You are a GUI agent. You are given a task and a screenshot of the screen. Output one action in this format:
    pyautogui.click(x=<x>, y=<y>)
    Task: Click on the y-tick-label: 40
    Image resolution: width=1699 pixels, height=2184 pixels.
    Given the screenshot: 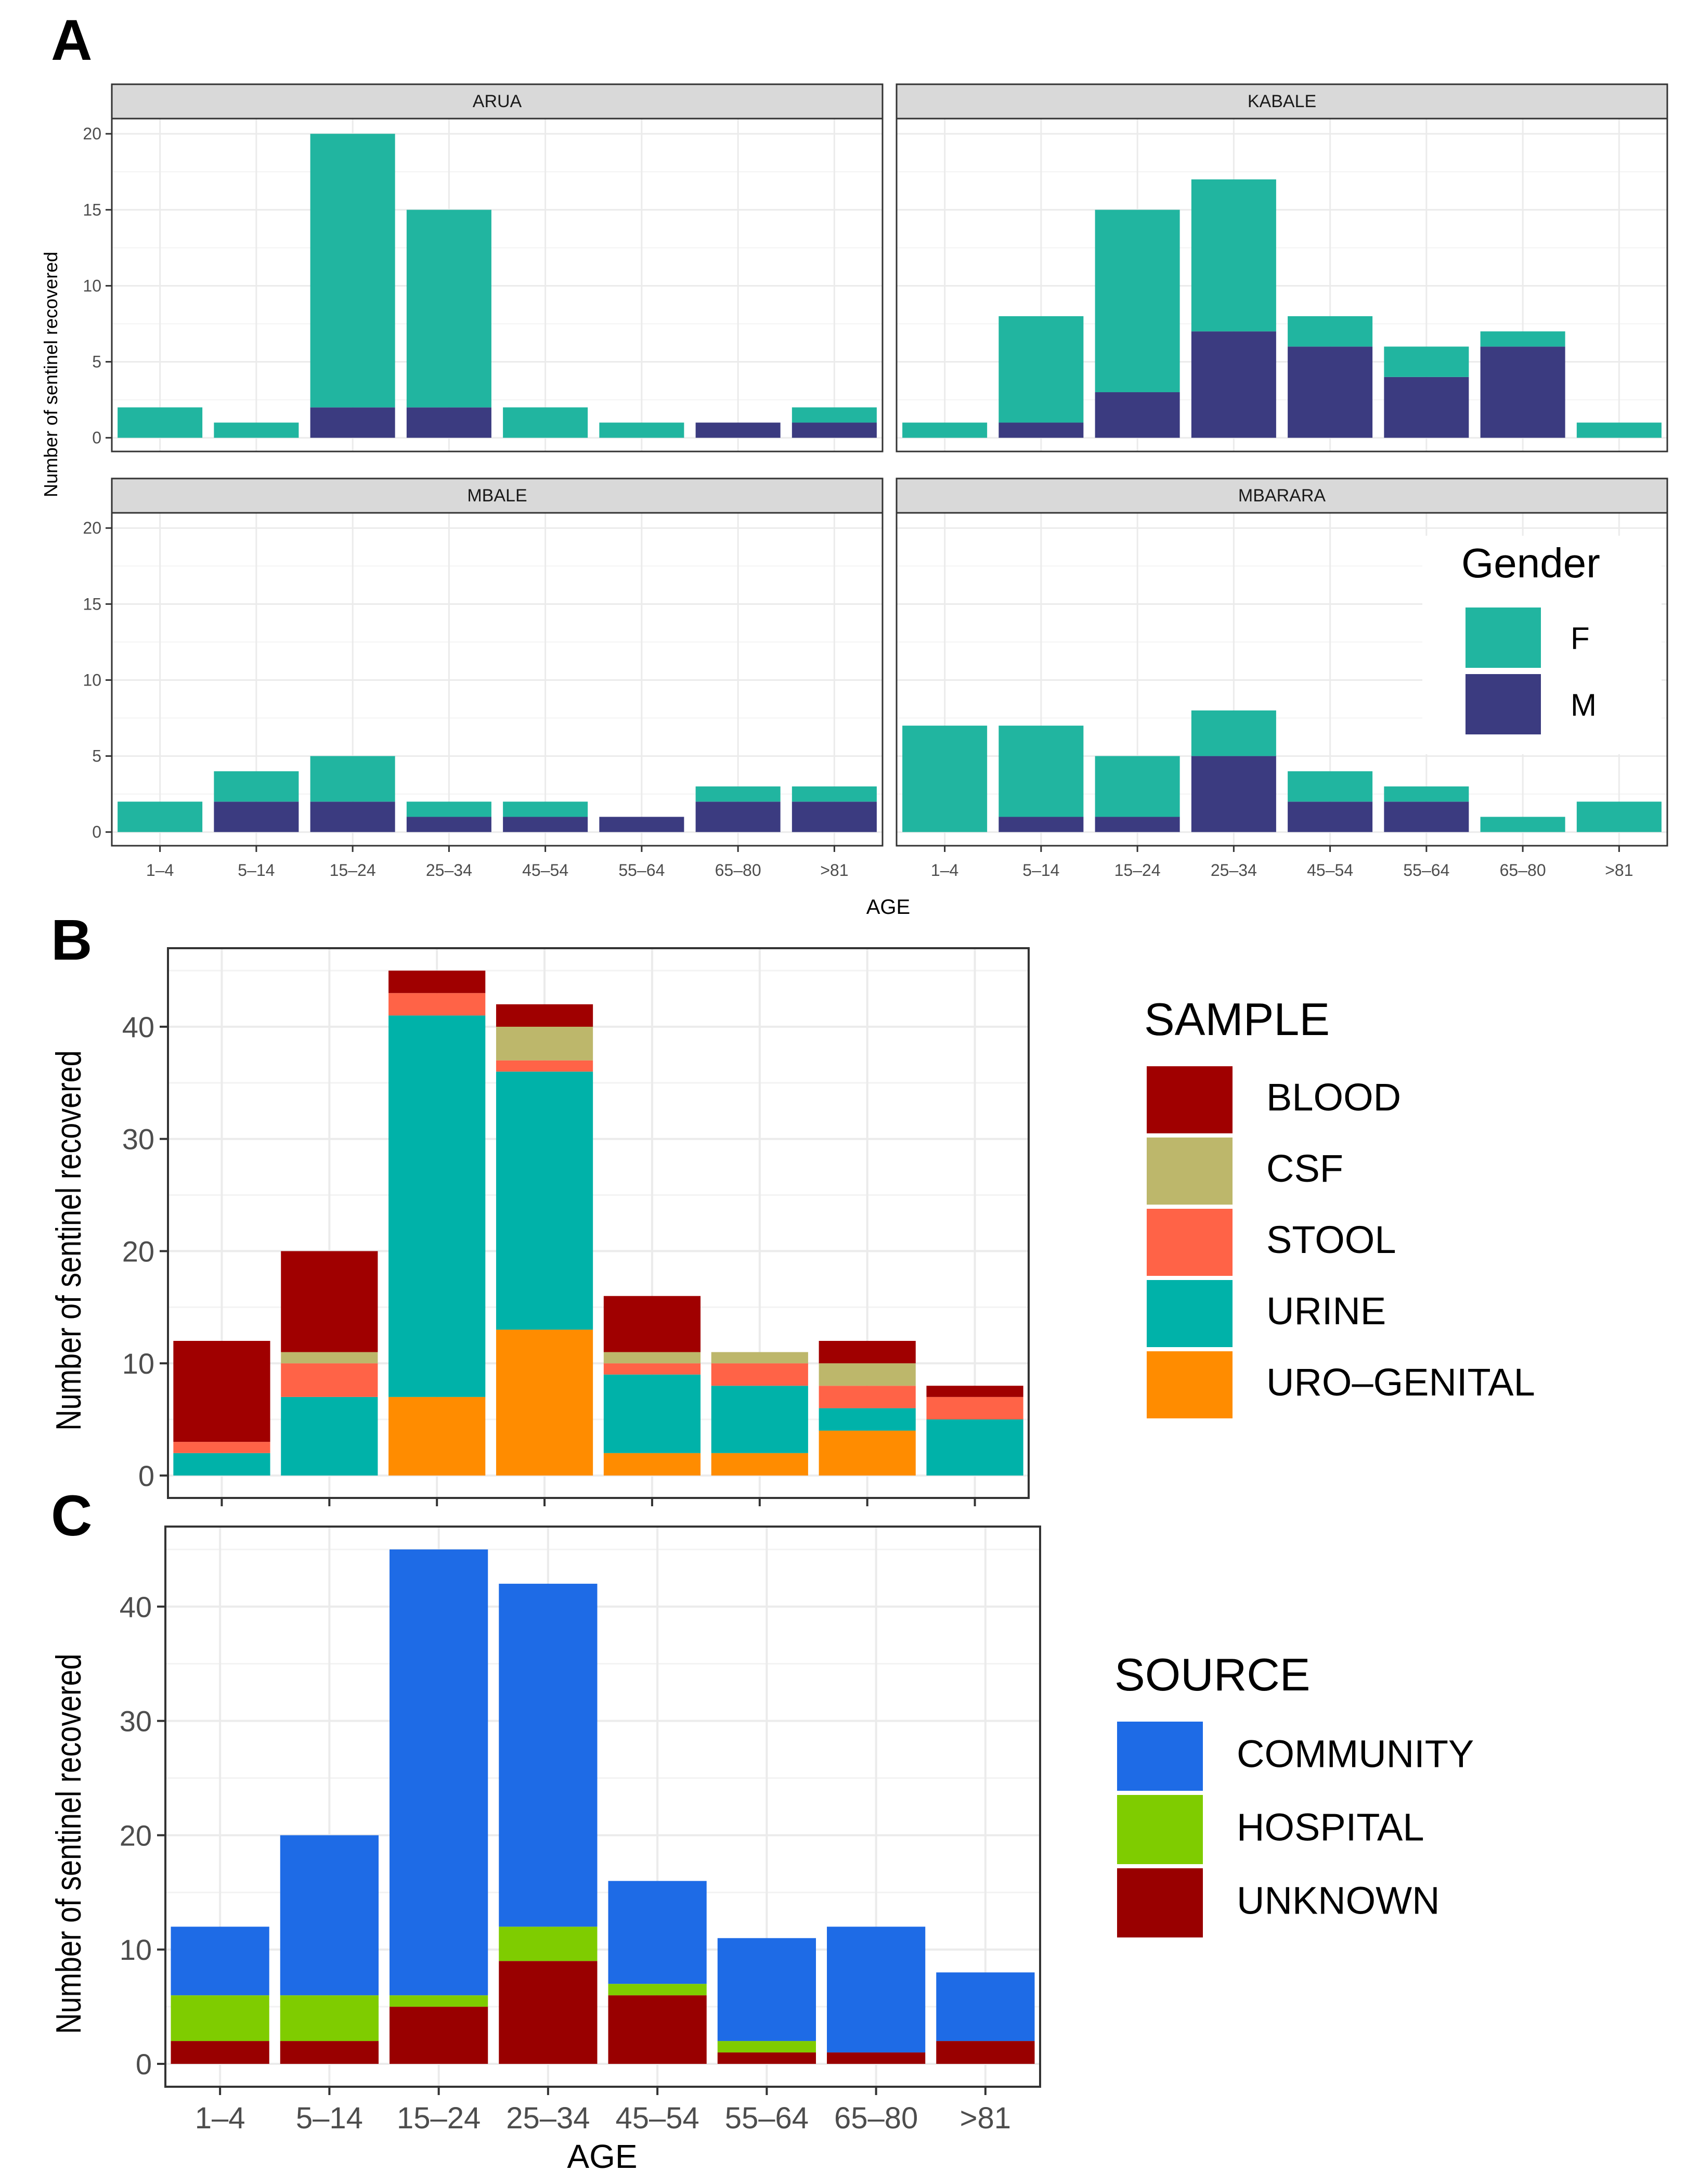 What is the action you would take?
    pyautogui.click(x=136, y=1607)
    